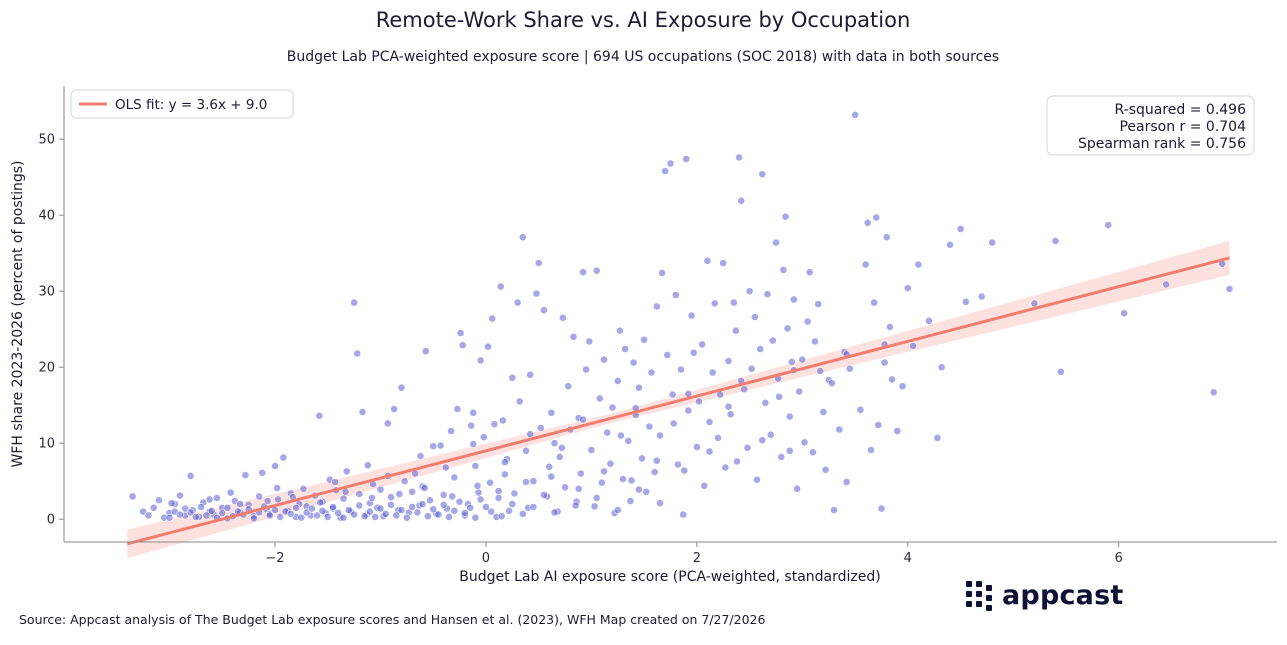 This screenshot has width=1287, height=645. Describe the element at coordinates (46, 216) in the screenshot. I see `y-tick-label: 40` at that location.